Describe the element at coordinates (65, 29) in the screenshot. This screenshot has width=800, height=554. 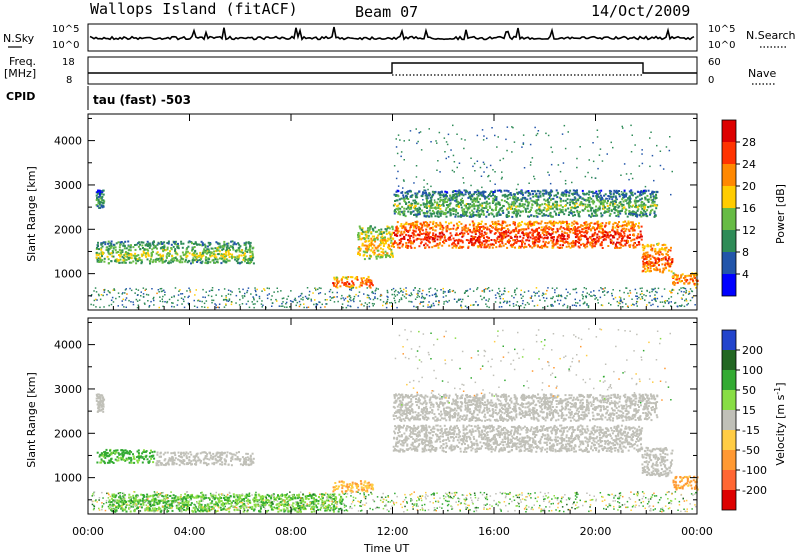
I see `noise-left-tick-top: 10^5` at that location.